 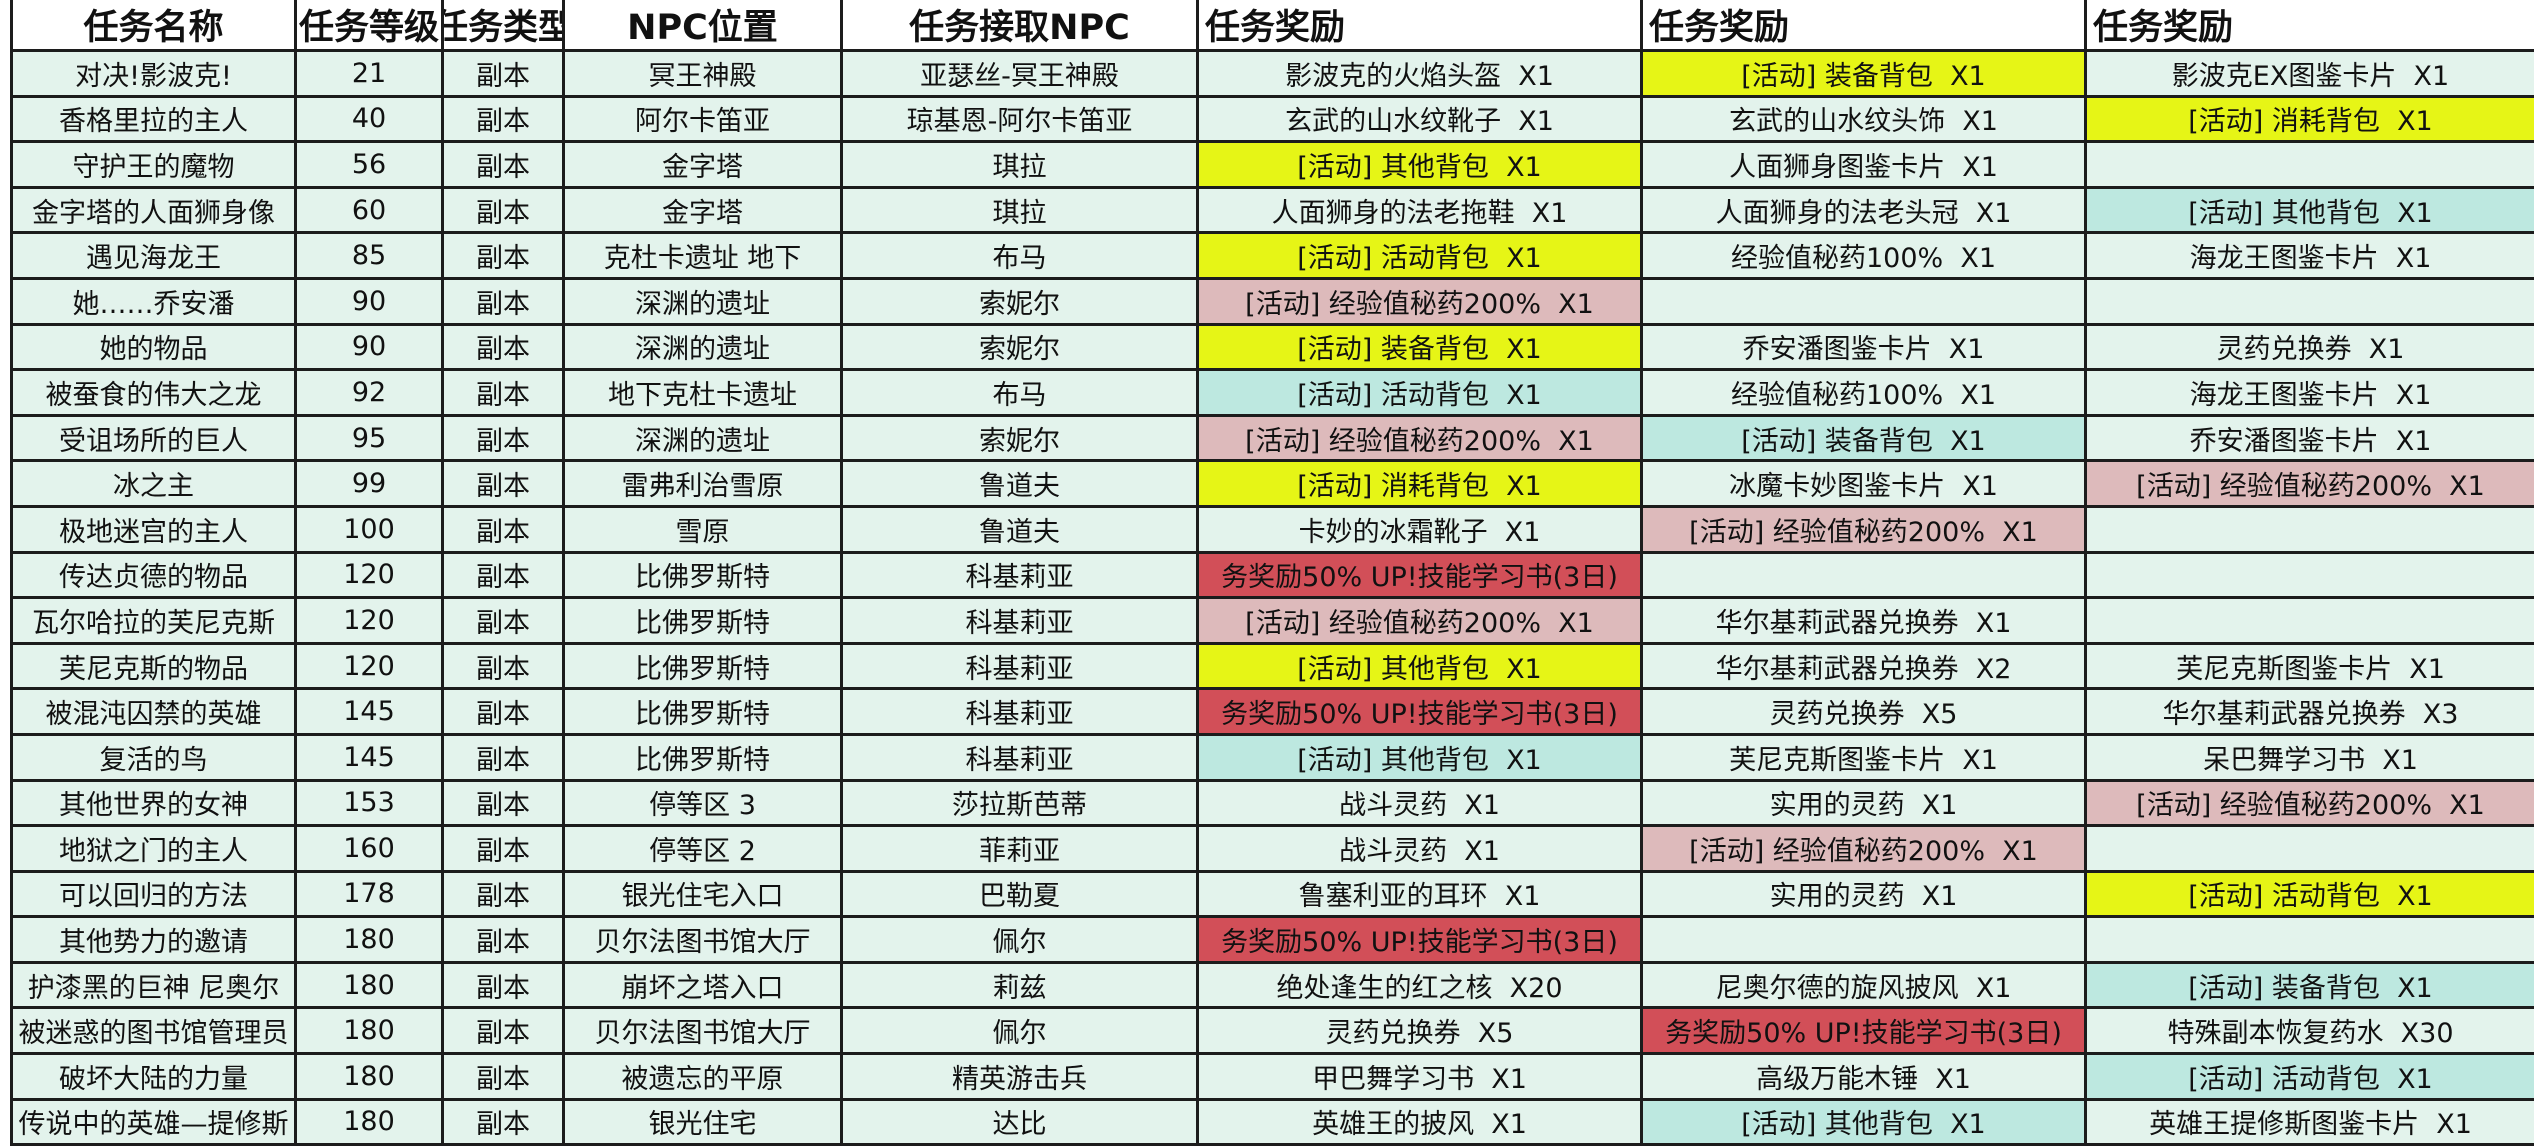 What do you see at coordinates (1421, 211) in the screenshot?
I see `reward-cell: 人面狮身的法老拖鞋 X1` at bounding box center [1421, 211].